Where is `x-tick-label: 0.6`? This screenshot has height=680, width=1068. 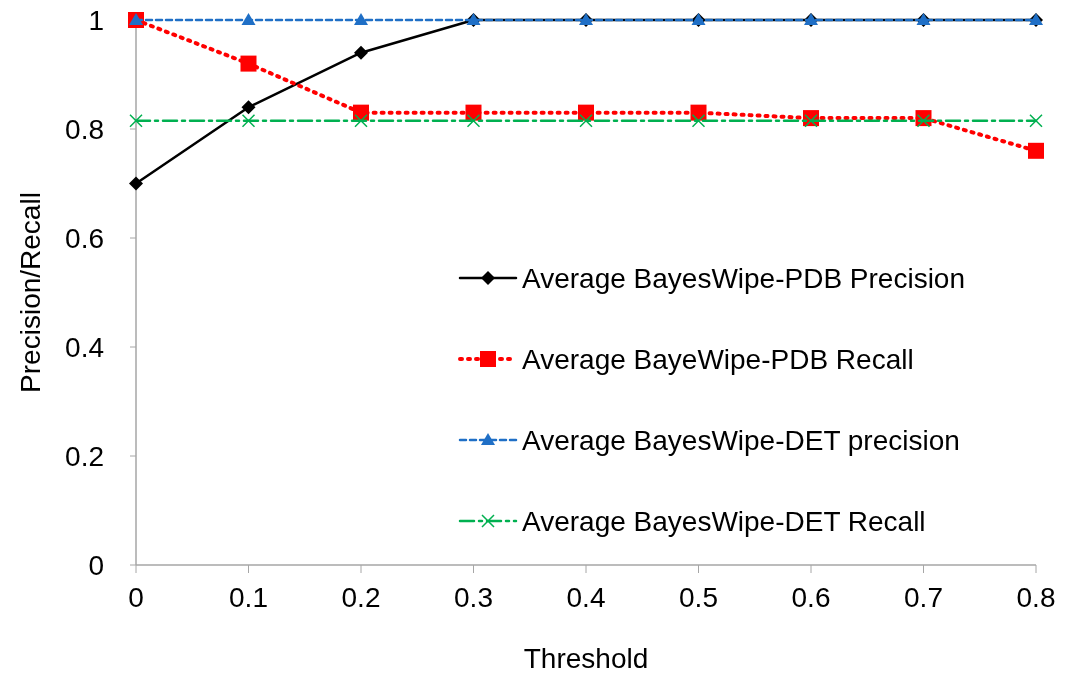
x-tick-label: 0.6 is located at coordinates (811, 597).